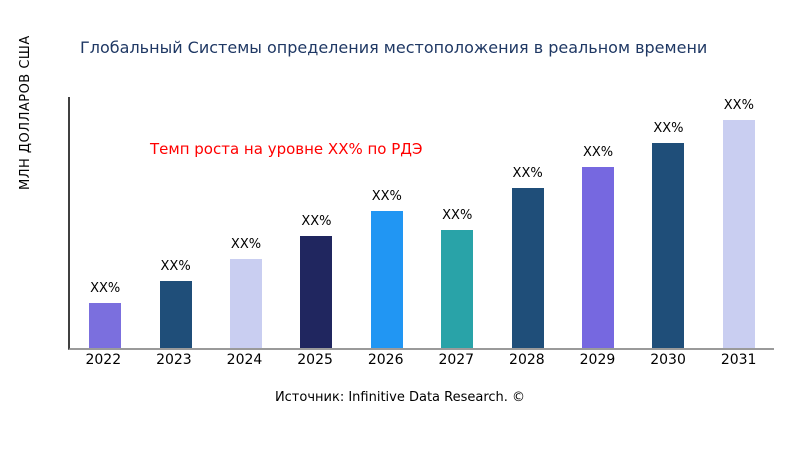 The height and width of the screenshot is (450, 800). What do you see at coordinates (103, 360) in the screenshot?
I see `x-axis-tick-label: 2022` at bounding box center [103, 360].